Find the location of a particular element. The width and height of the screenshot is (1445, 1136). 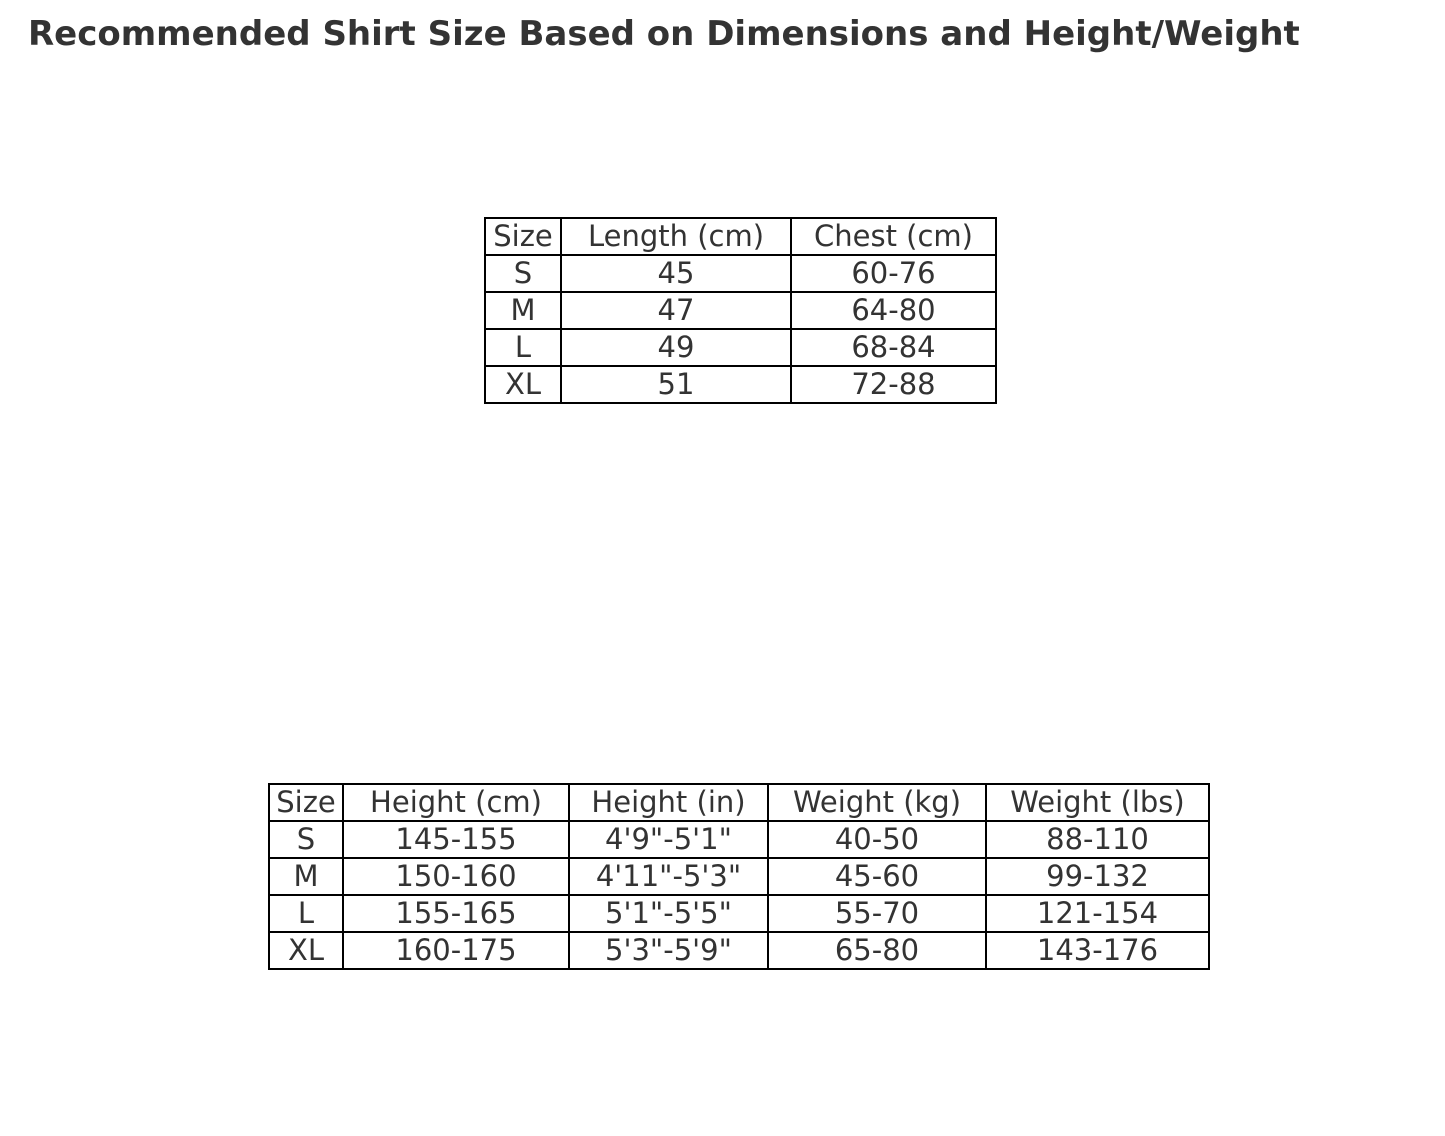

table-cell: 47 is located at coordinates (676, 310).